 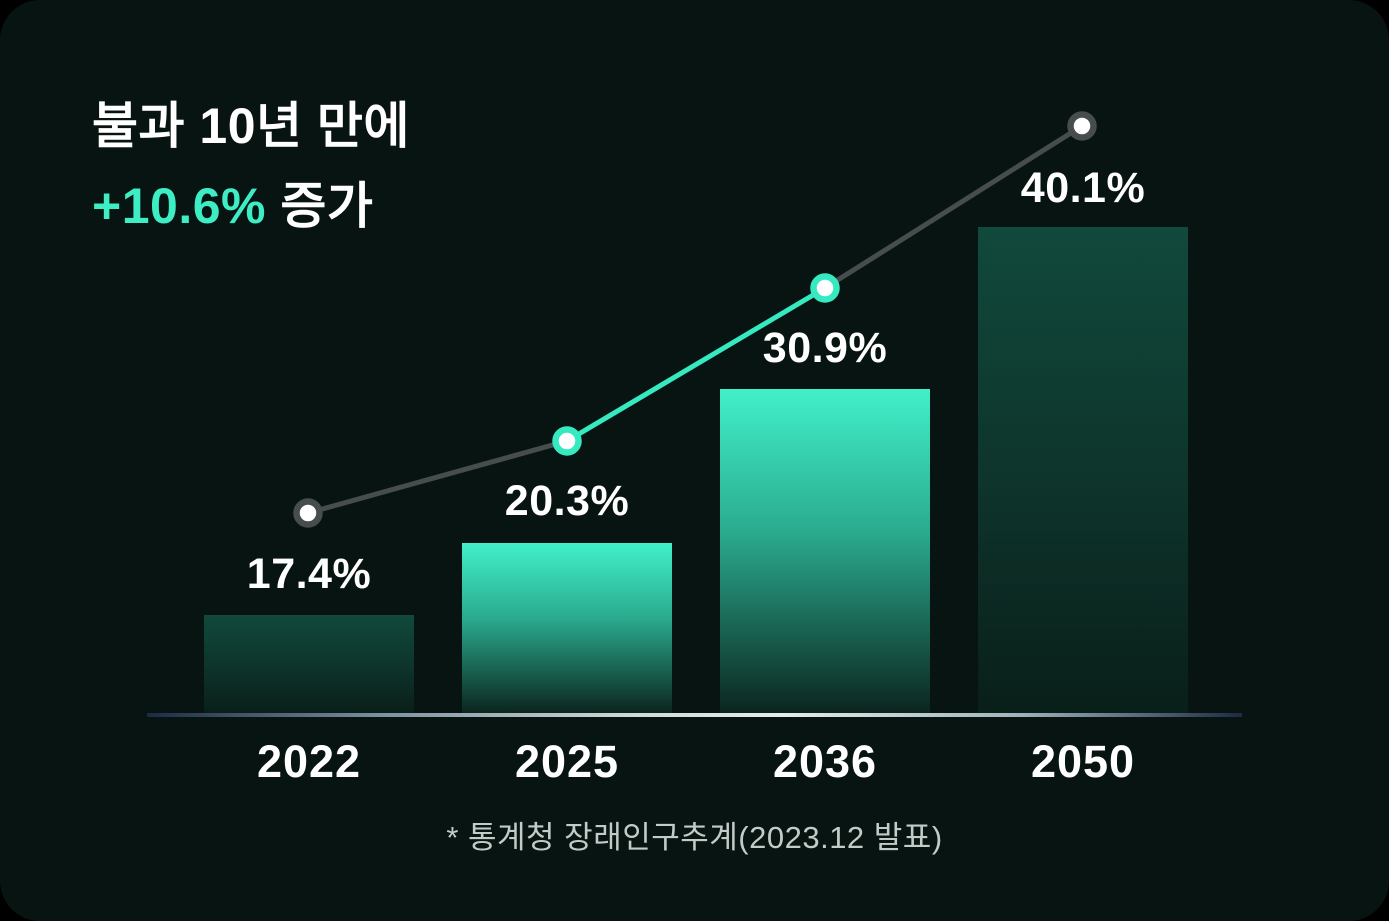 I want to click on value-label-2036: 30.9%, so click(x=825, y=348).